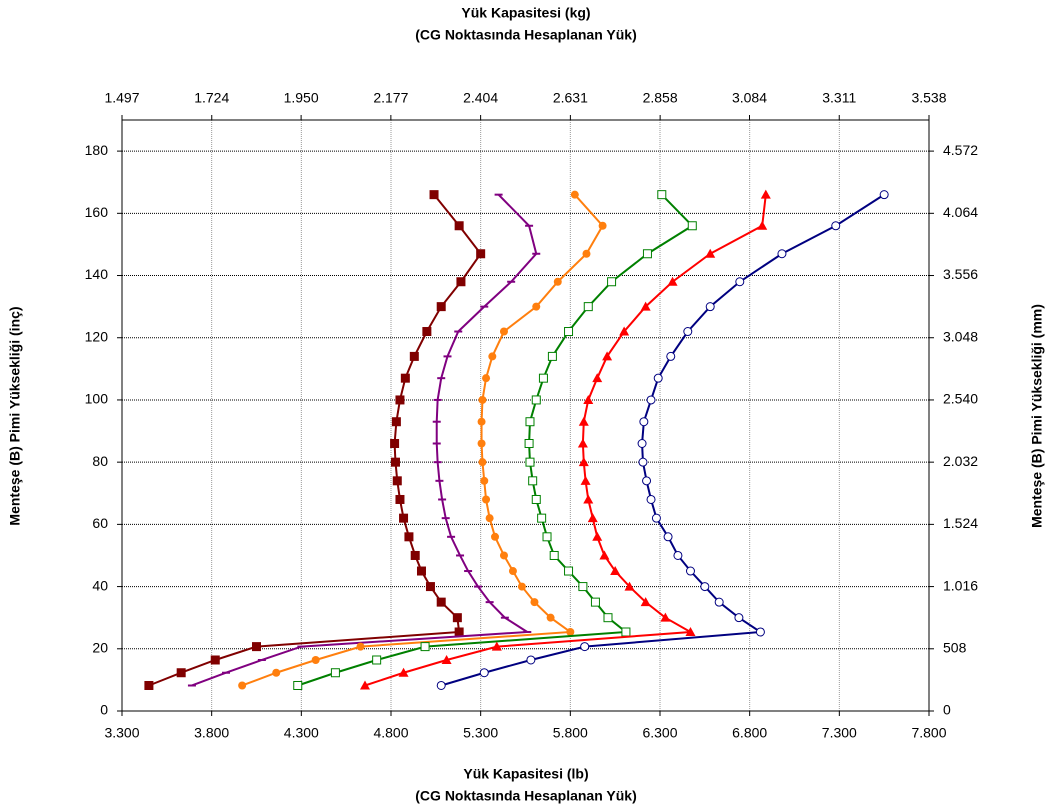  Describe the element at coordinates (570, 733) in the screenshot. I see `x-tick-label: 5.800` at that location.